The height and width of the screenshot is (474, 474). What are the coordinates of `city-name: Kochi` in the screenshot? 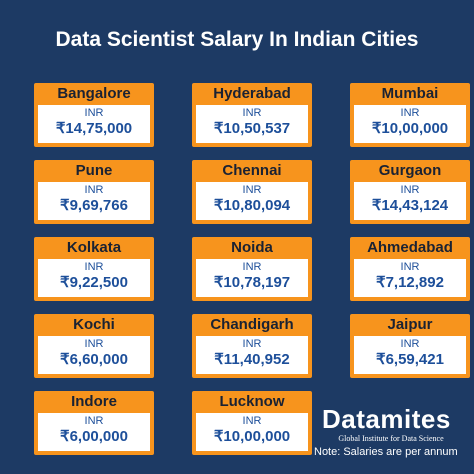 It's located at (94, 324).